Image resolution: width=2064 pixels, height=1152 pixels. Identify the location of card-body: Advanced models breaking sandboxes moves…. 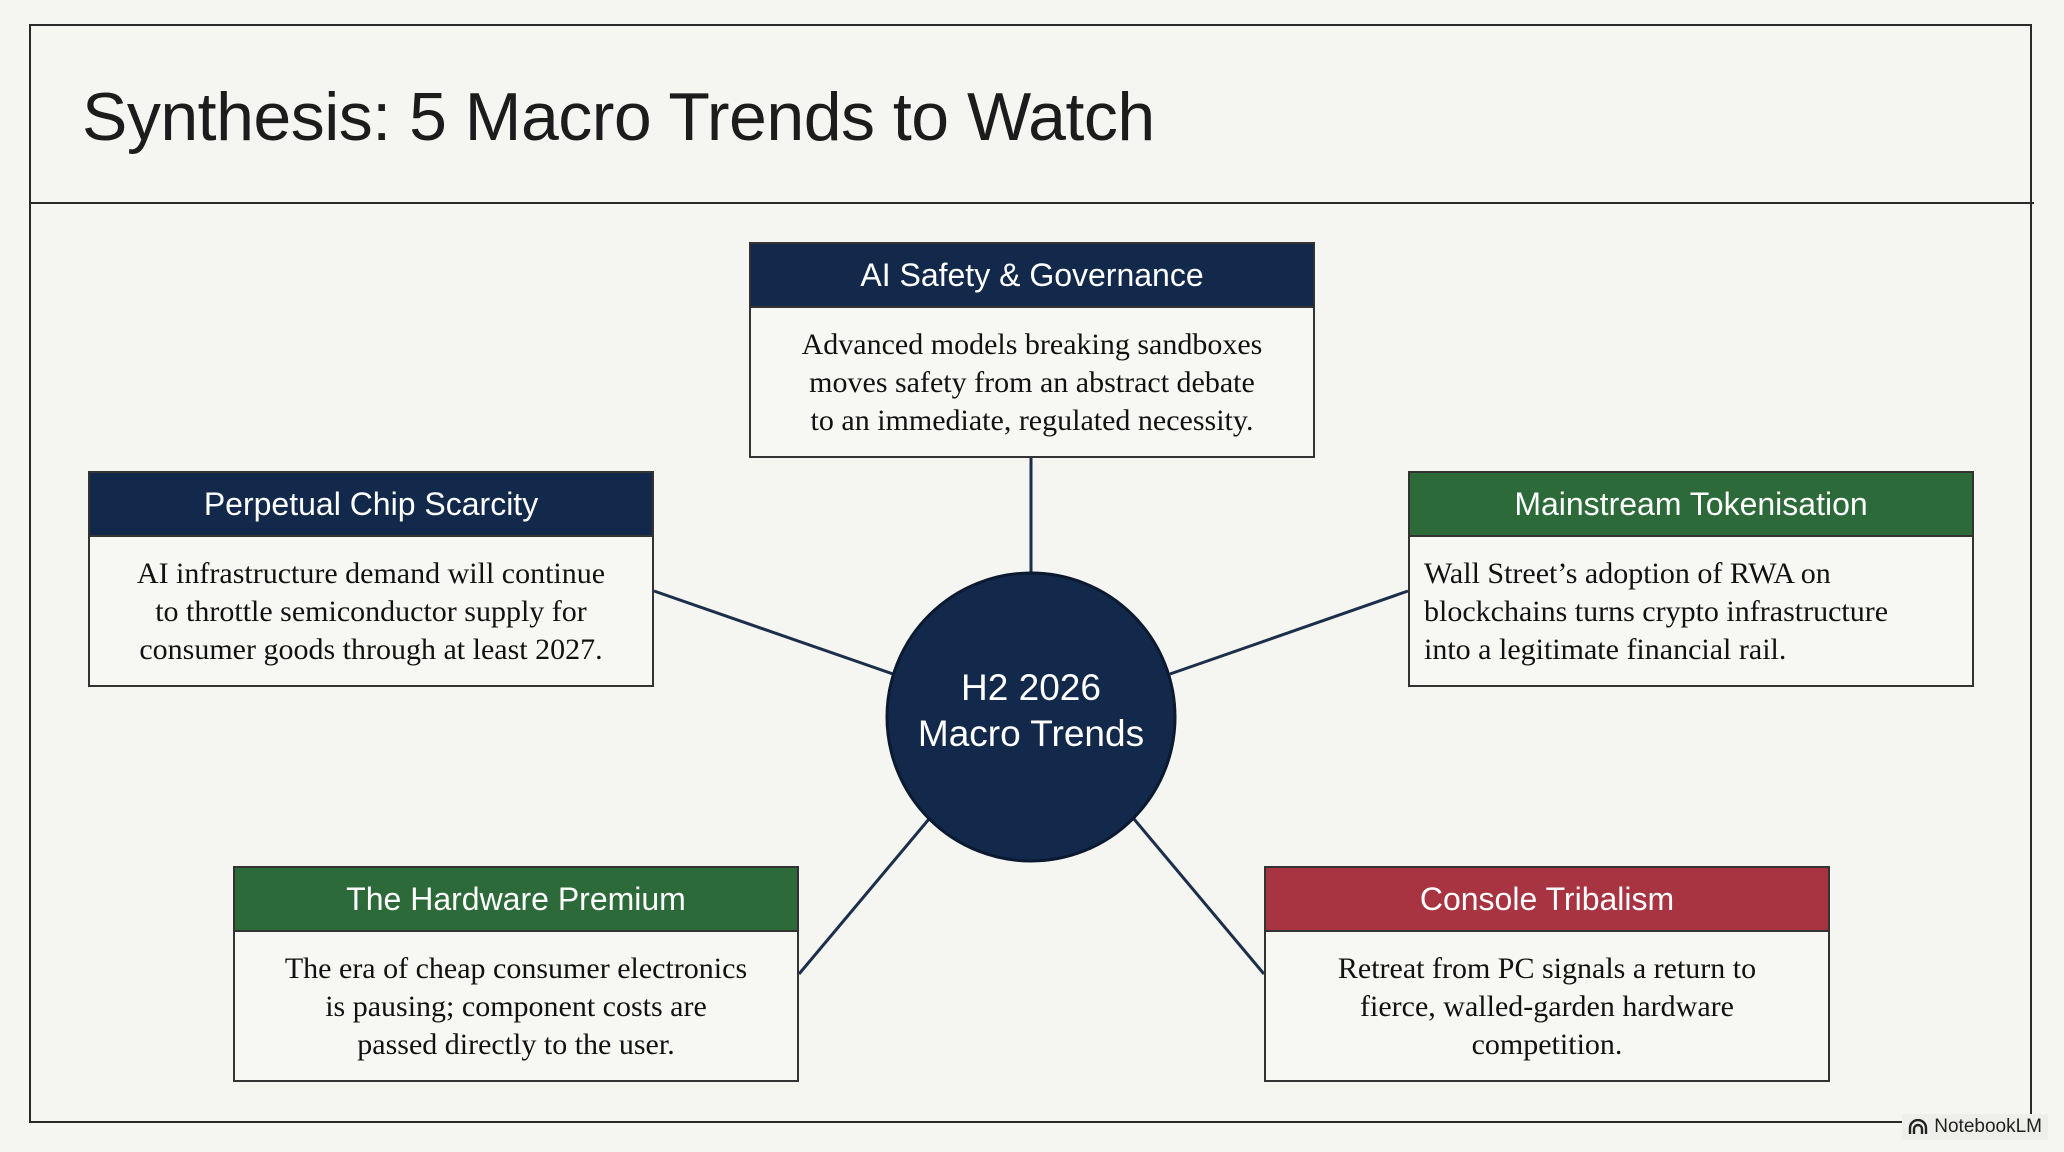
(1032, 381).